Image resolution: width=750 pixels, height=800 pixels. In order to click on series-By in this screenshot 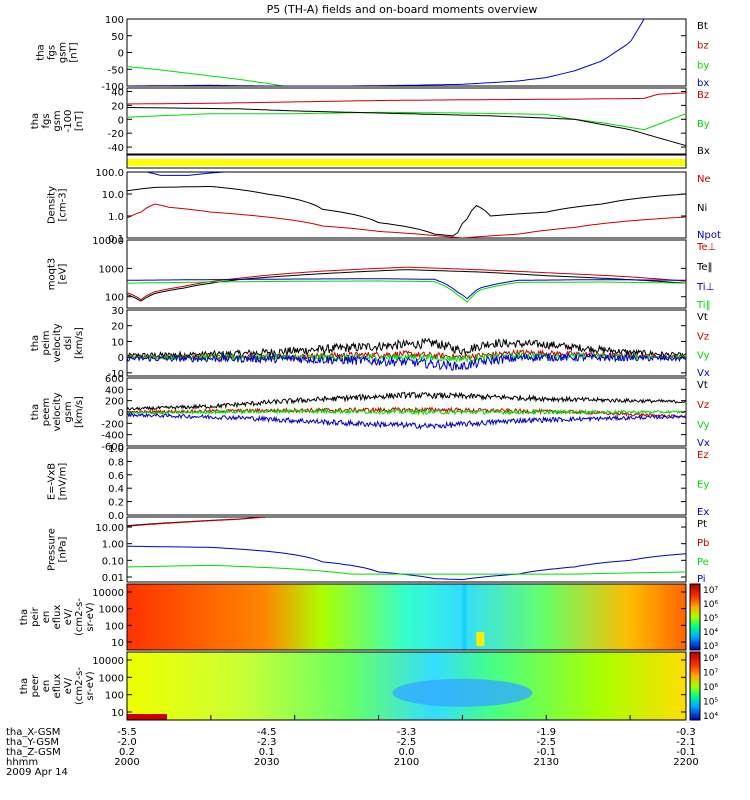, I will do `click(406, 121)`.